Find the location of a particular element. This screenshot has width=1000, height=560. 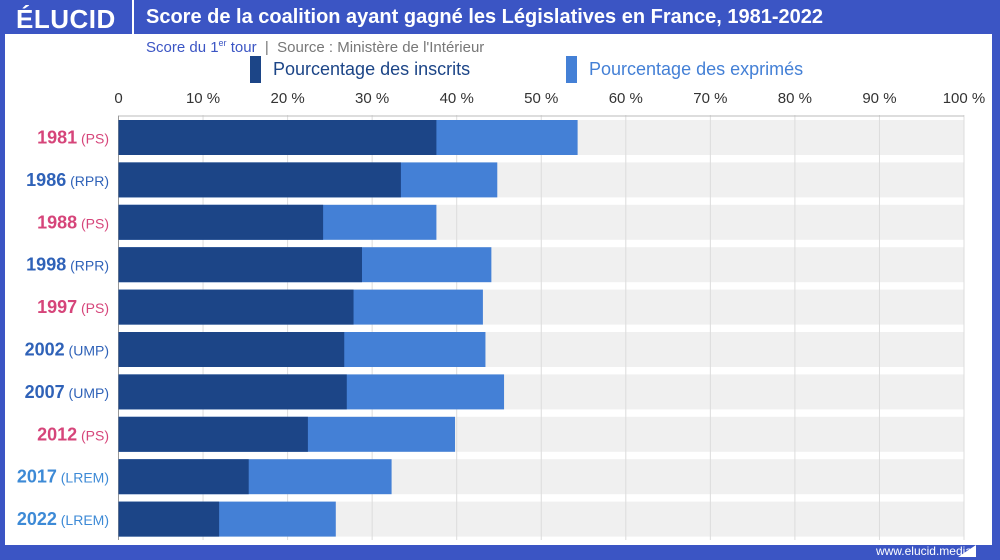

x-tick-label: 90 % is located at coordinates (879, 98).